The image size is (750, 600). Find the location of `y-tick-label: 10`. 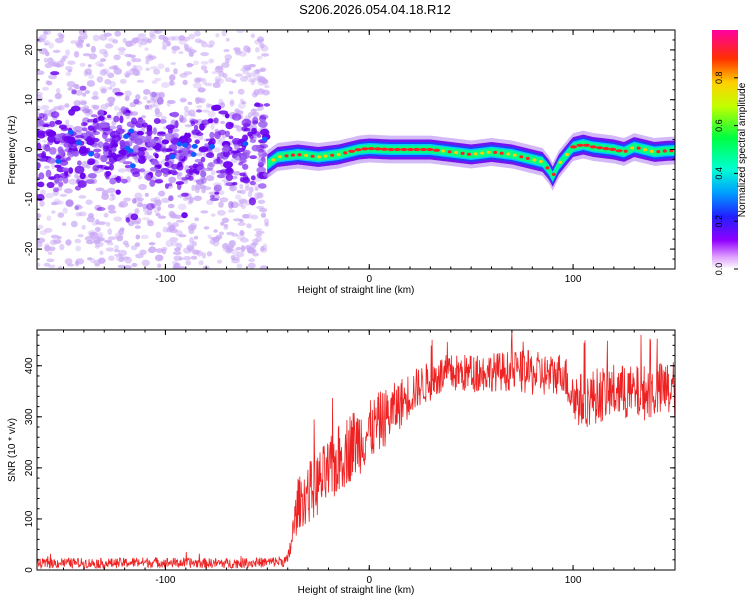

y-tick-label: 10 is located at coordinates (29, 100).